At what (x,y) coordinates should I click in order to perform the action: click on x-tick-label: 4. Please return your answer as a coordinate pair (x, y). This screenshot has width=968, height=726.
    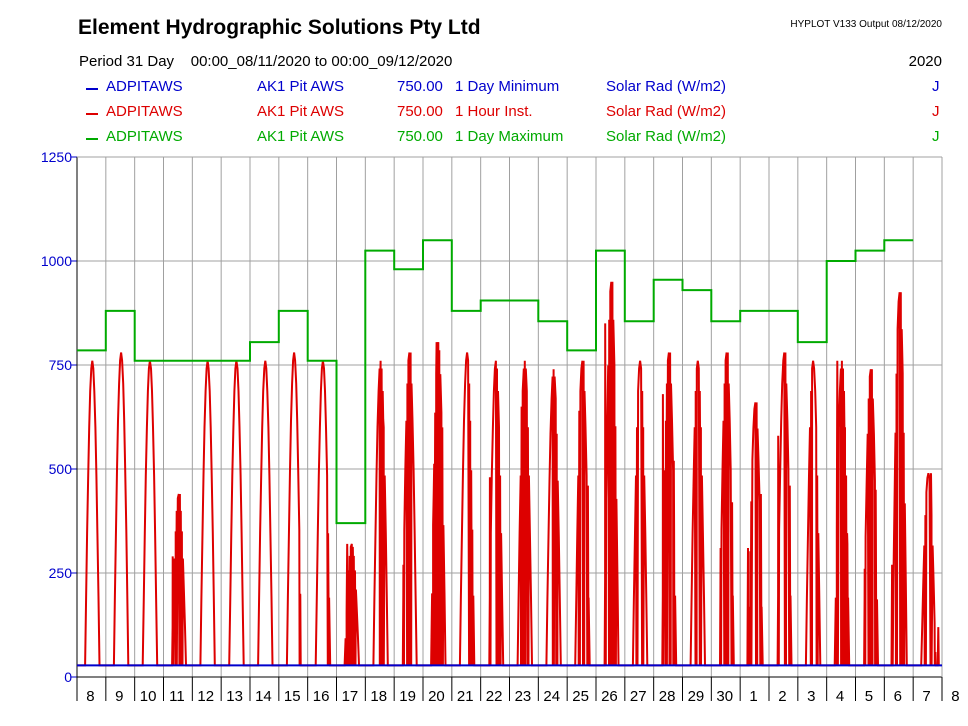
    Looking at the image, I should click on (840, 696).